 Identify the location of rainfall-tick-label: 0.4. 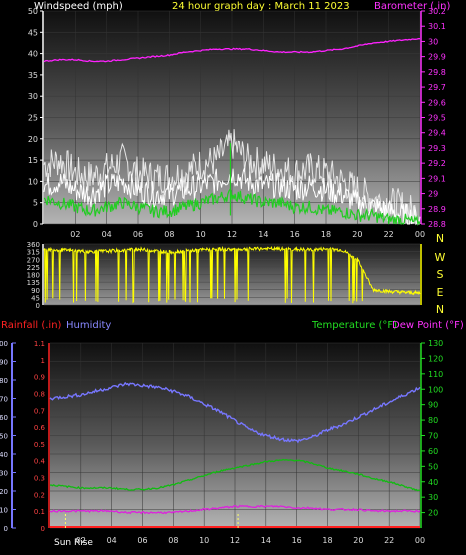
(40, 462).